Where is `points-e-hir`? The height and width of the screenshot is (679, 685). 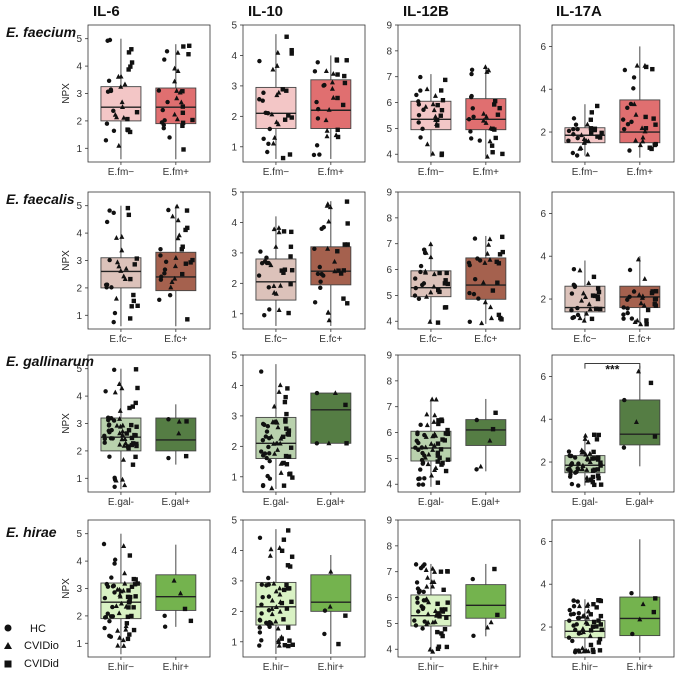 points-e-hir is located at coordinates (643, 614).